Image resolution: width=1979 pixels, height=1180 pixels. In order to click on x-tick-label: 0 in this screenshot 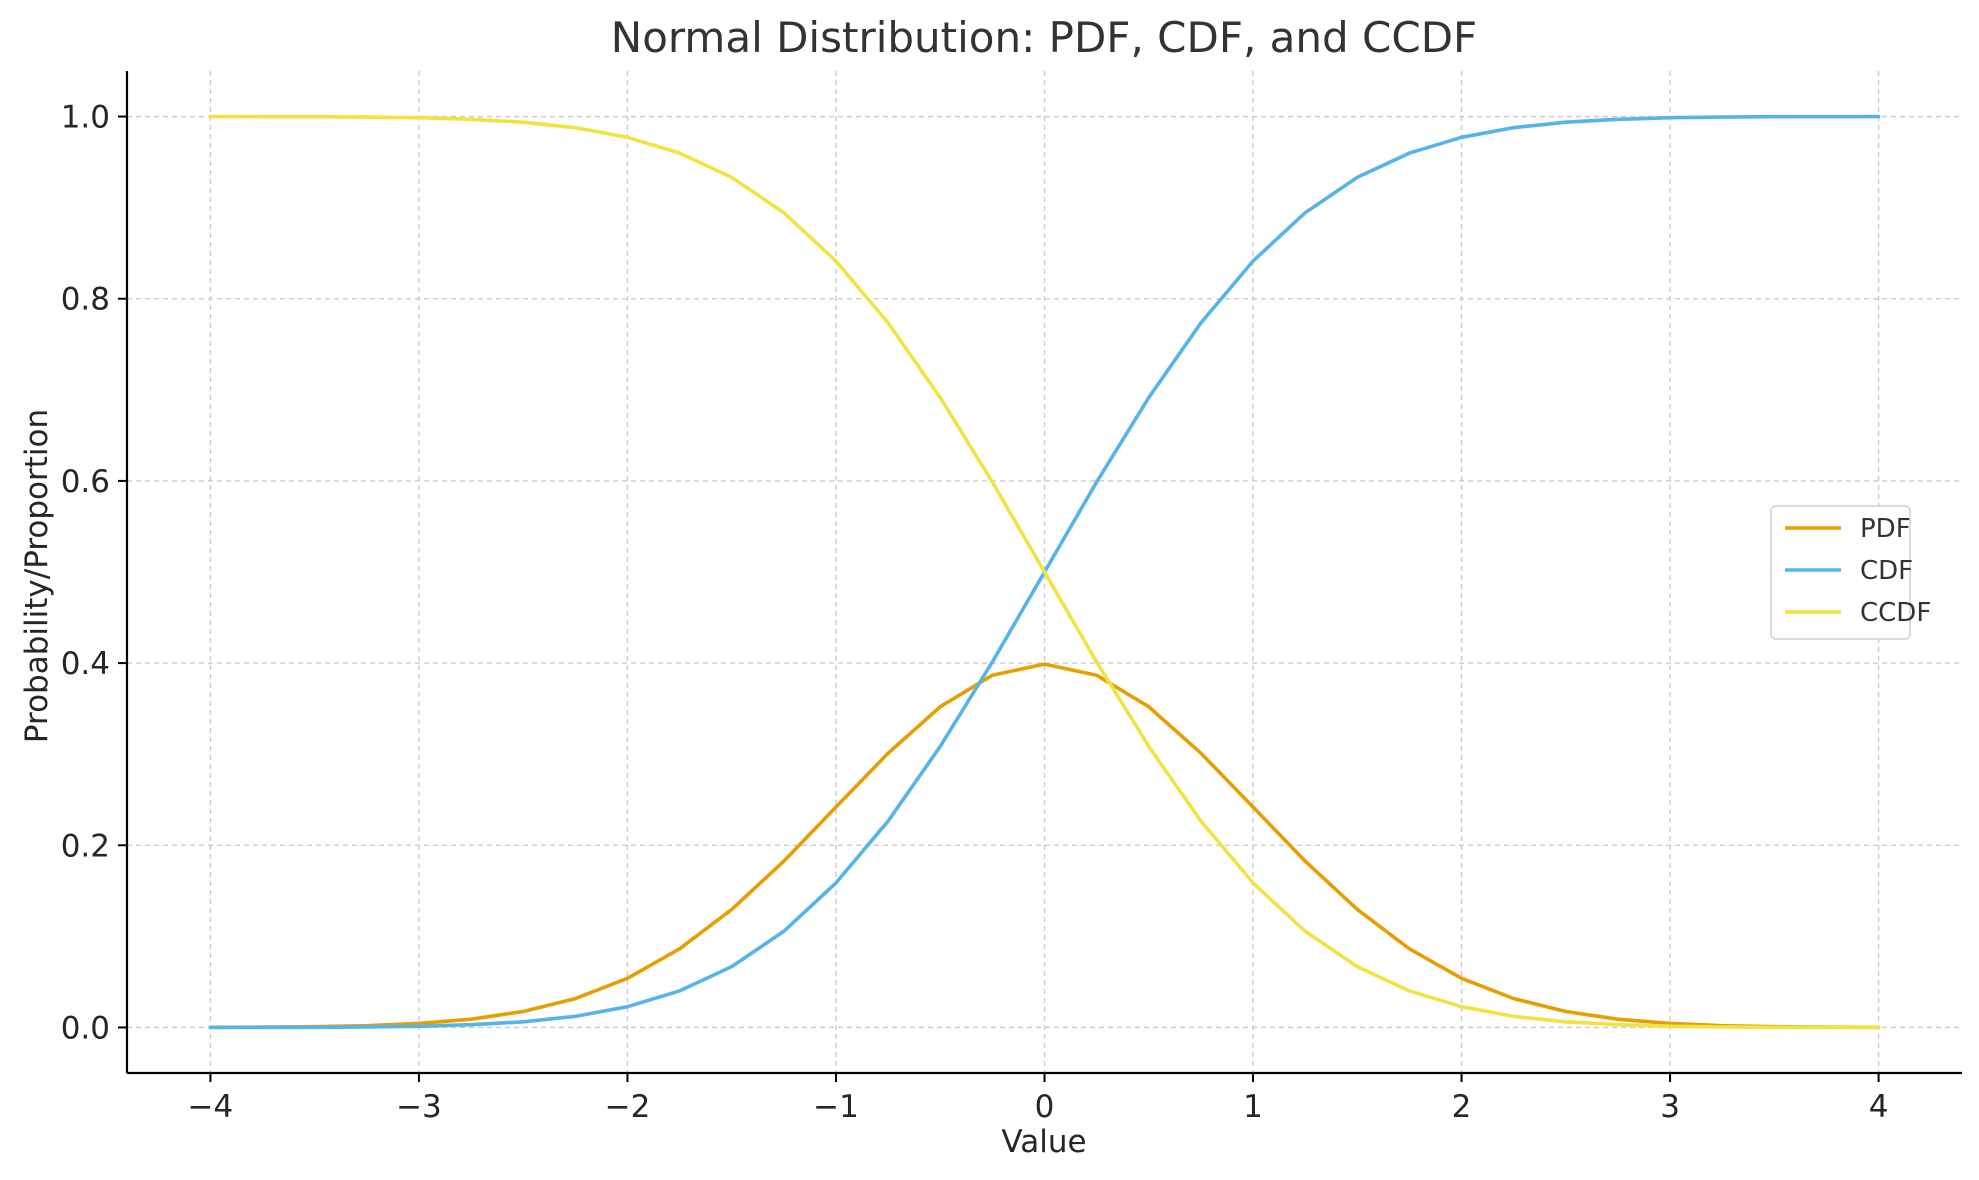, I will do `click(1045, 1107)`.